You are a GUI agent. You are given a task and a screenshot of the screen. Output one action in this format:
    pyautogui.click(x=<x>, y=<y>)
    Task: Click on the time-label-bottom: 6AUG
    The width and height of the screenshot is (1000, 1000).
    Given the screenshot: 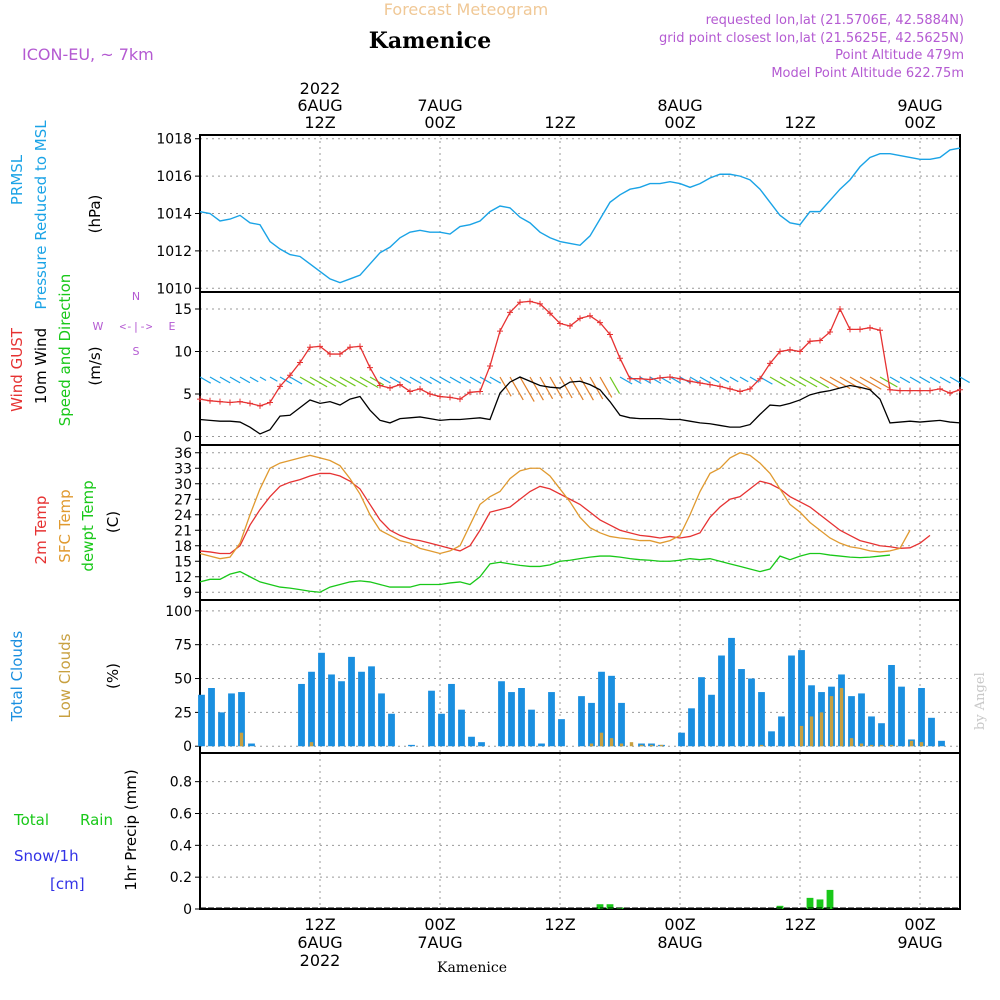 What is the action you would take?
    pyautogui.click(x=319, y=942)
    